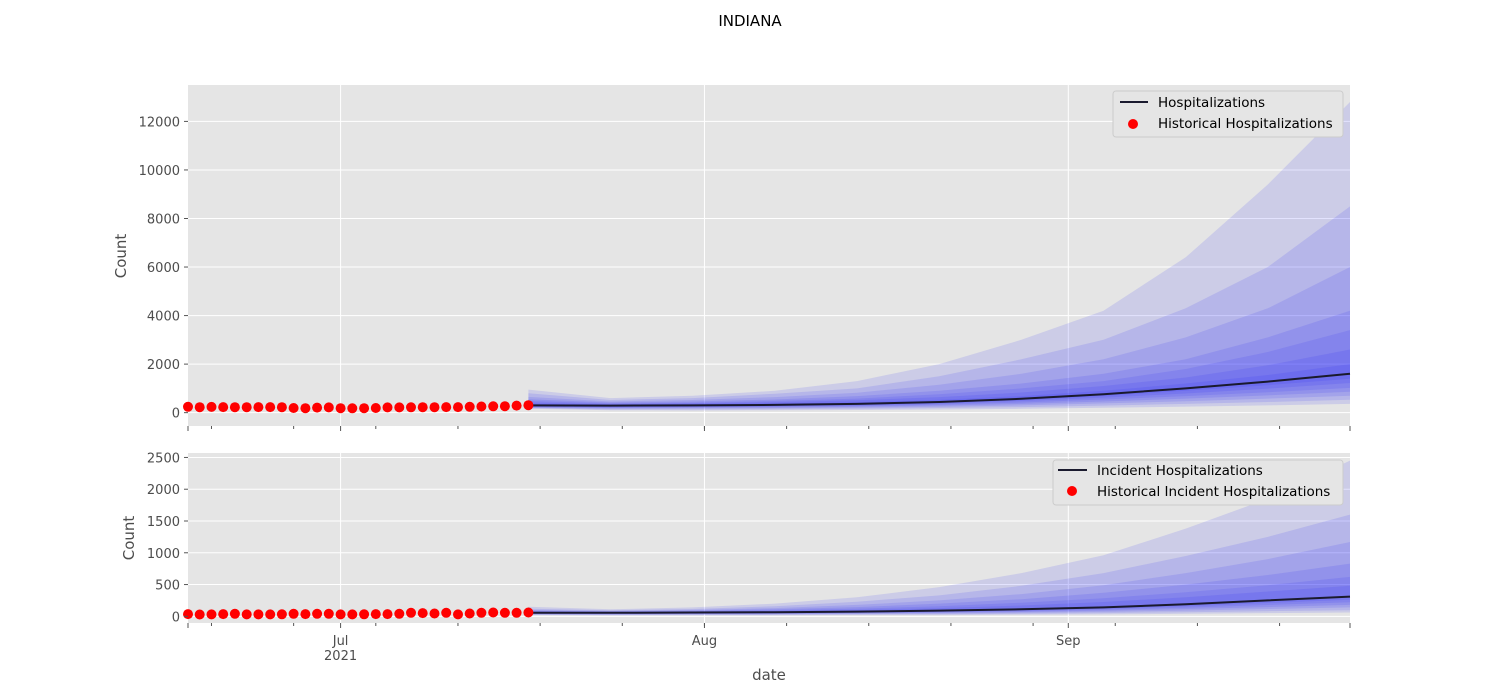 The height and width of the screenshot is (700, 1500). I want to click on x-tick-label: Jul, so click(340, 641).